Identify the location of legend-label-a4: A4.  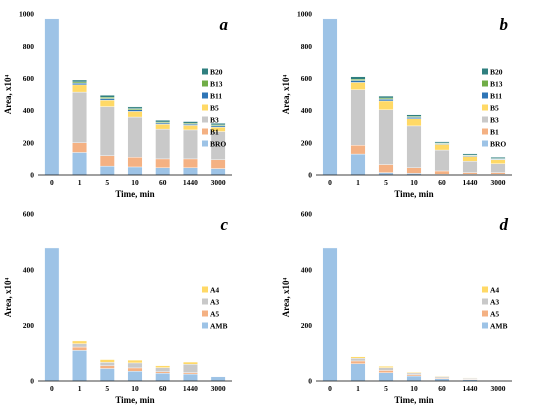
(214, 290).